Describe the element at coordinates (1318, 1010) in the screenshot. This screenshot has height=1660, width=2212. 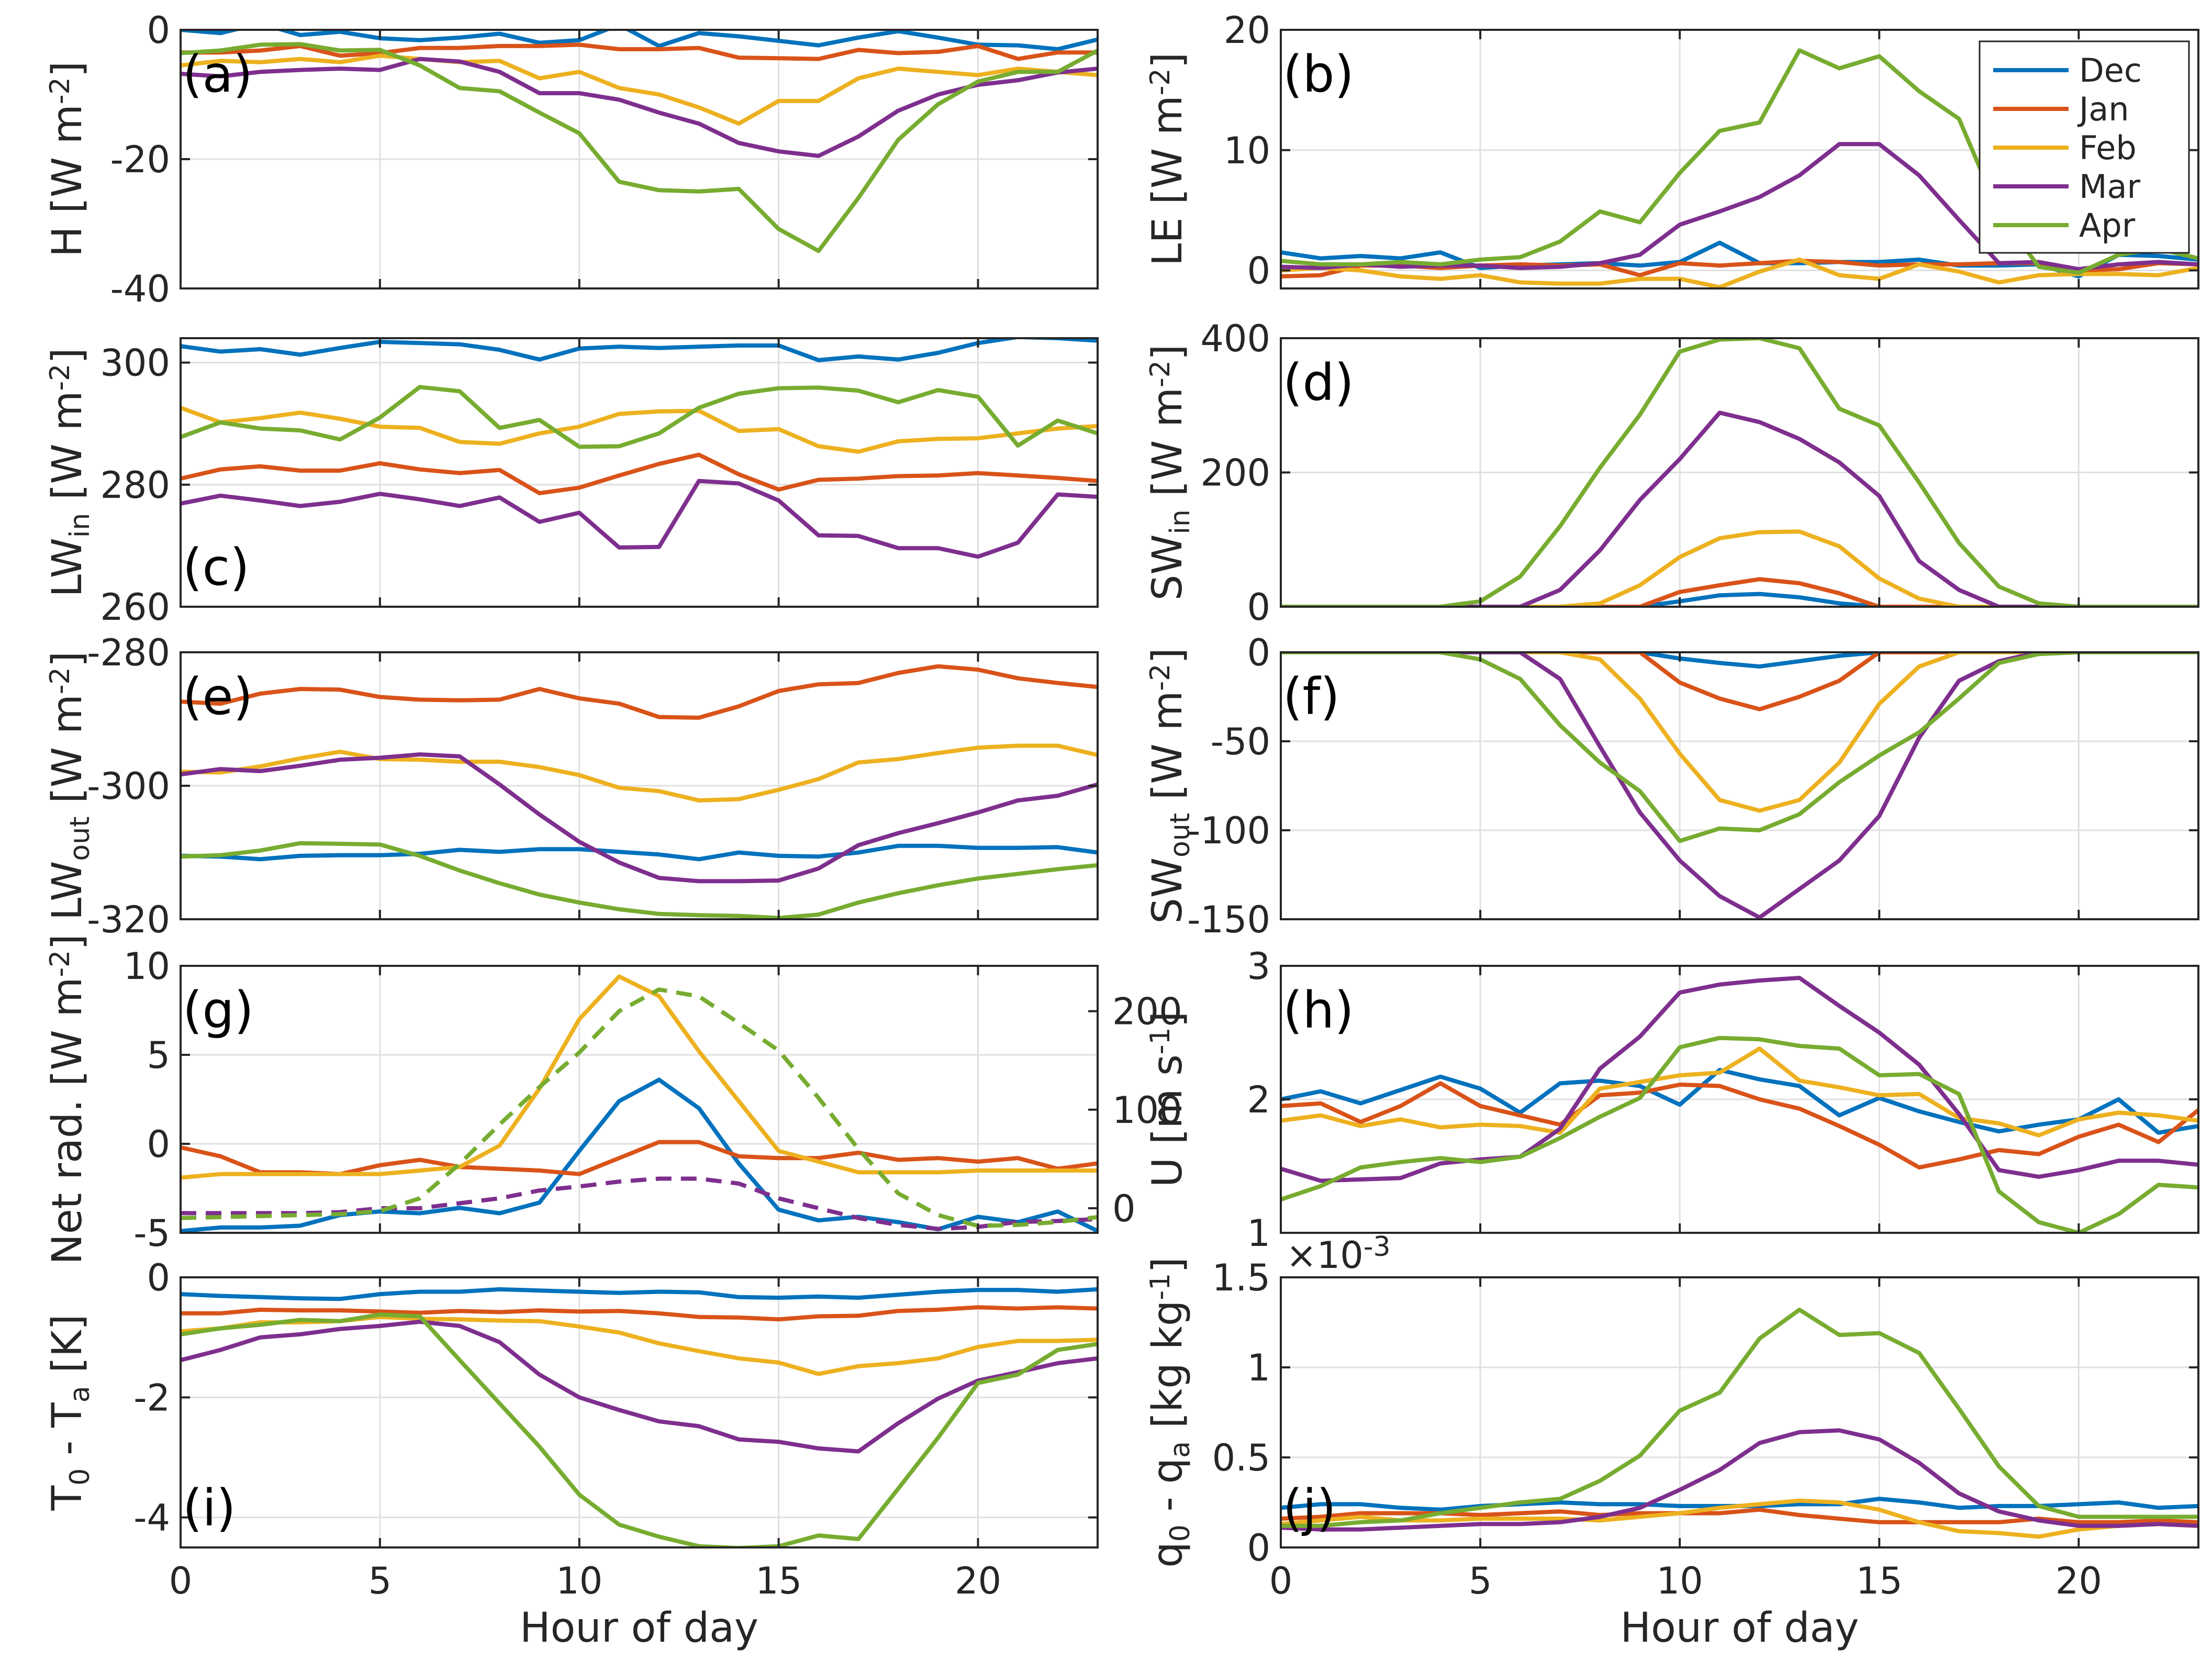
I see `panel-label: (h)` at that location.